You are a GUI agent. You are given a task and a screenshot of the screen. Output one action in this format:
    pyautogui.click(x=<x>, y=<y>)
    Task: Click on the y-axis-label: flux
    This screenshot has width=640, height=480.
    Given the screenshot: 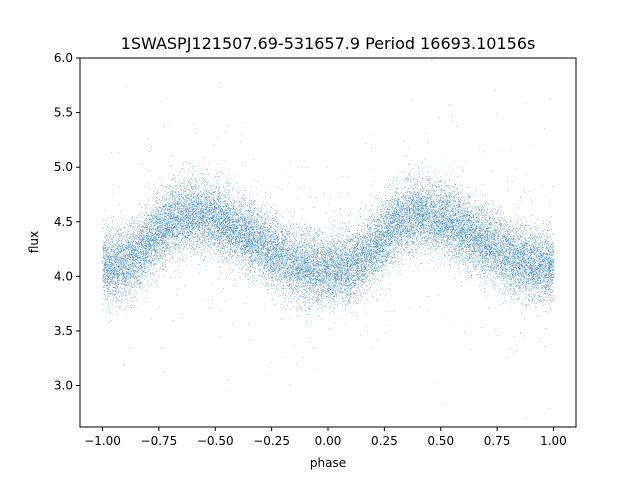 What is the action you would take?
    pyautogui.click(x=34, y=242)
    